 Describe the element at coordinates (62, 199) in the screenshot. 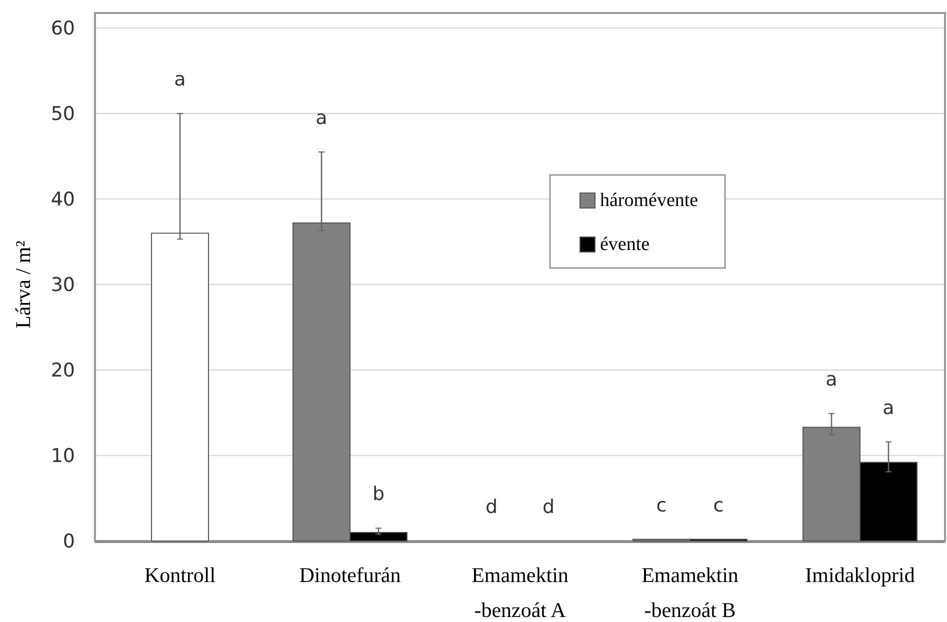

I see `y-tick-label: 40` at that location.